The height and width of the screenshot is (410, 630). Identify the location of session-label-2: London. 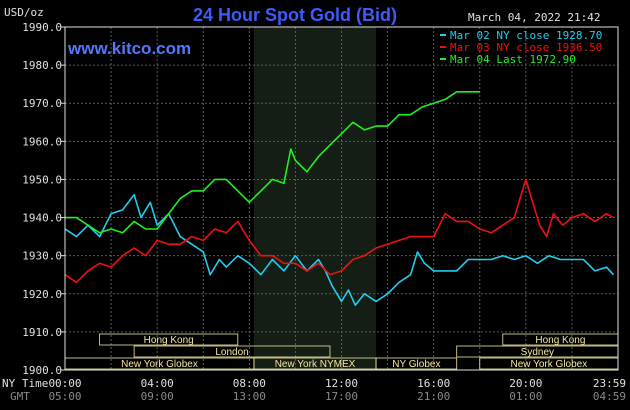
(231, 352).